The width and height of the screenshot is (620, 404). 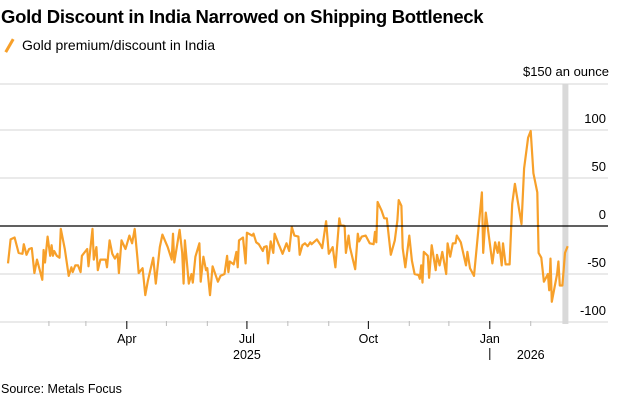 What do you see at coordinates (565, 204) in the screenshot?
I see `shaded-band` at bounding box center [565, 204].